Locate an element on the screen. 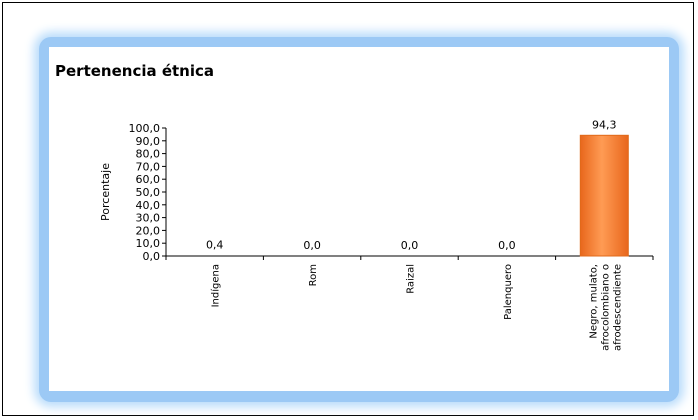 The height and width of the screenshot is (420, 698). bar-value-label: 0,4 is located at coordinates (215, 244).